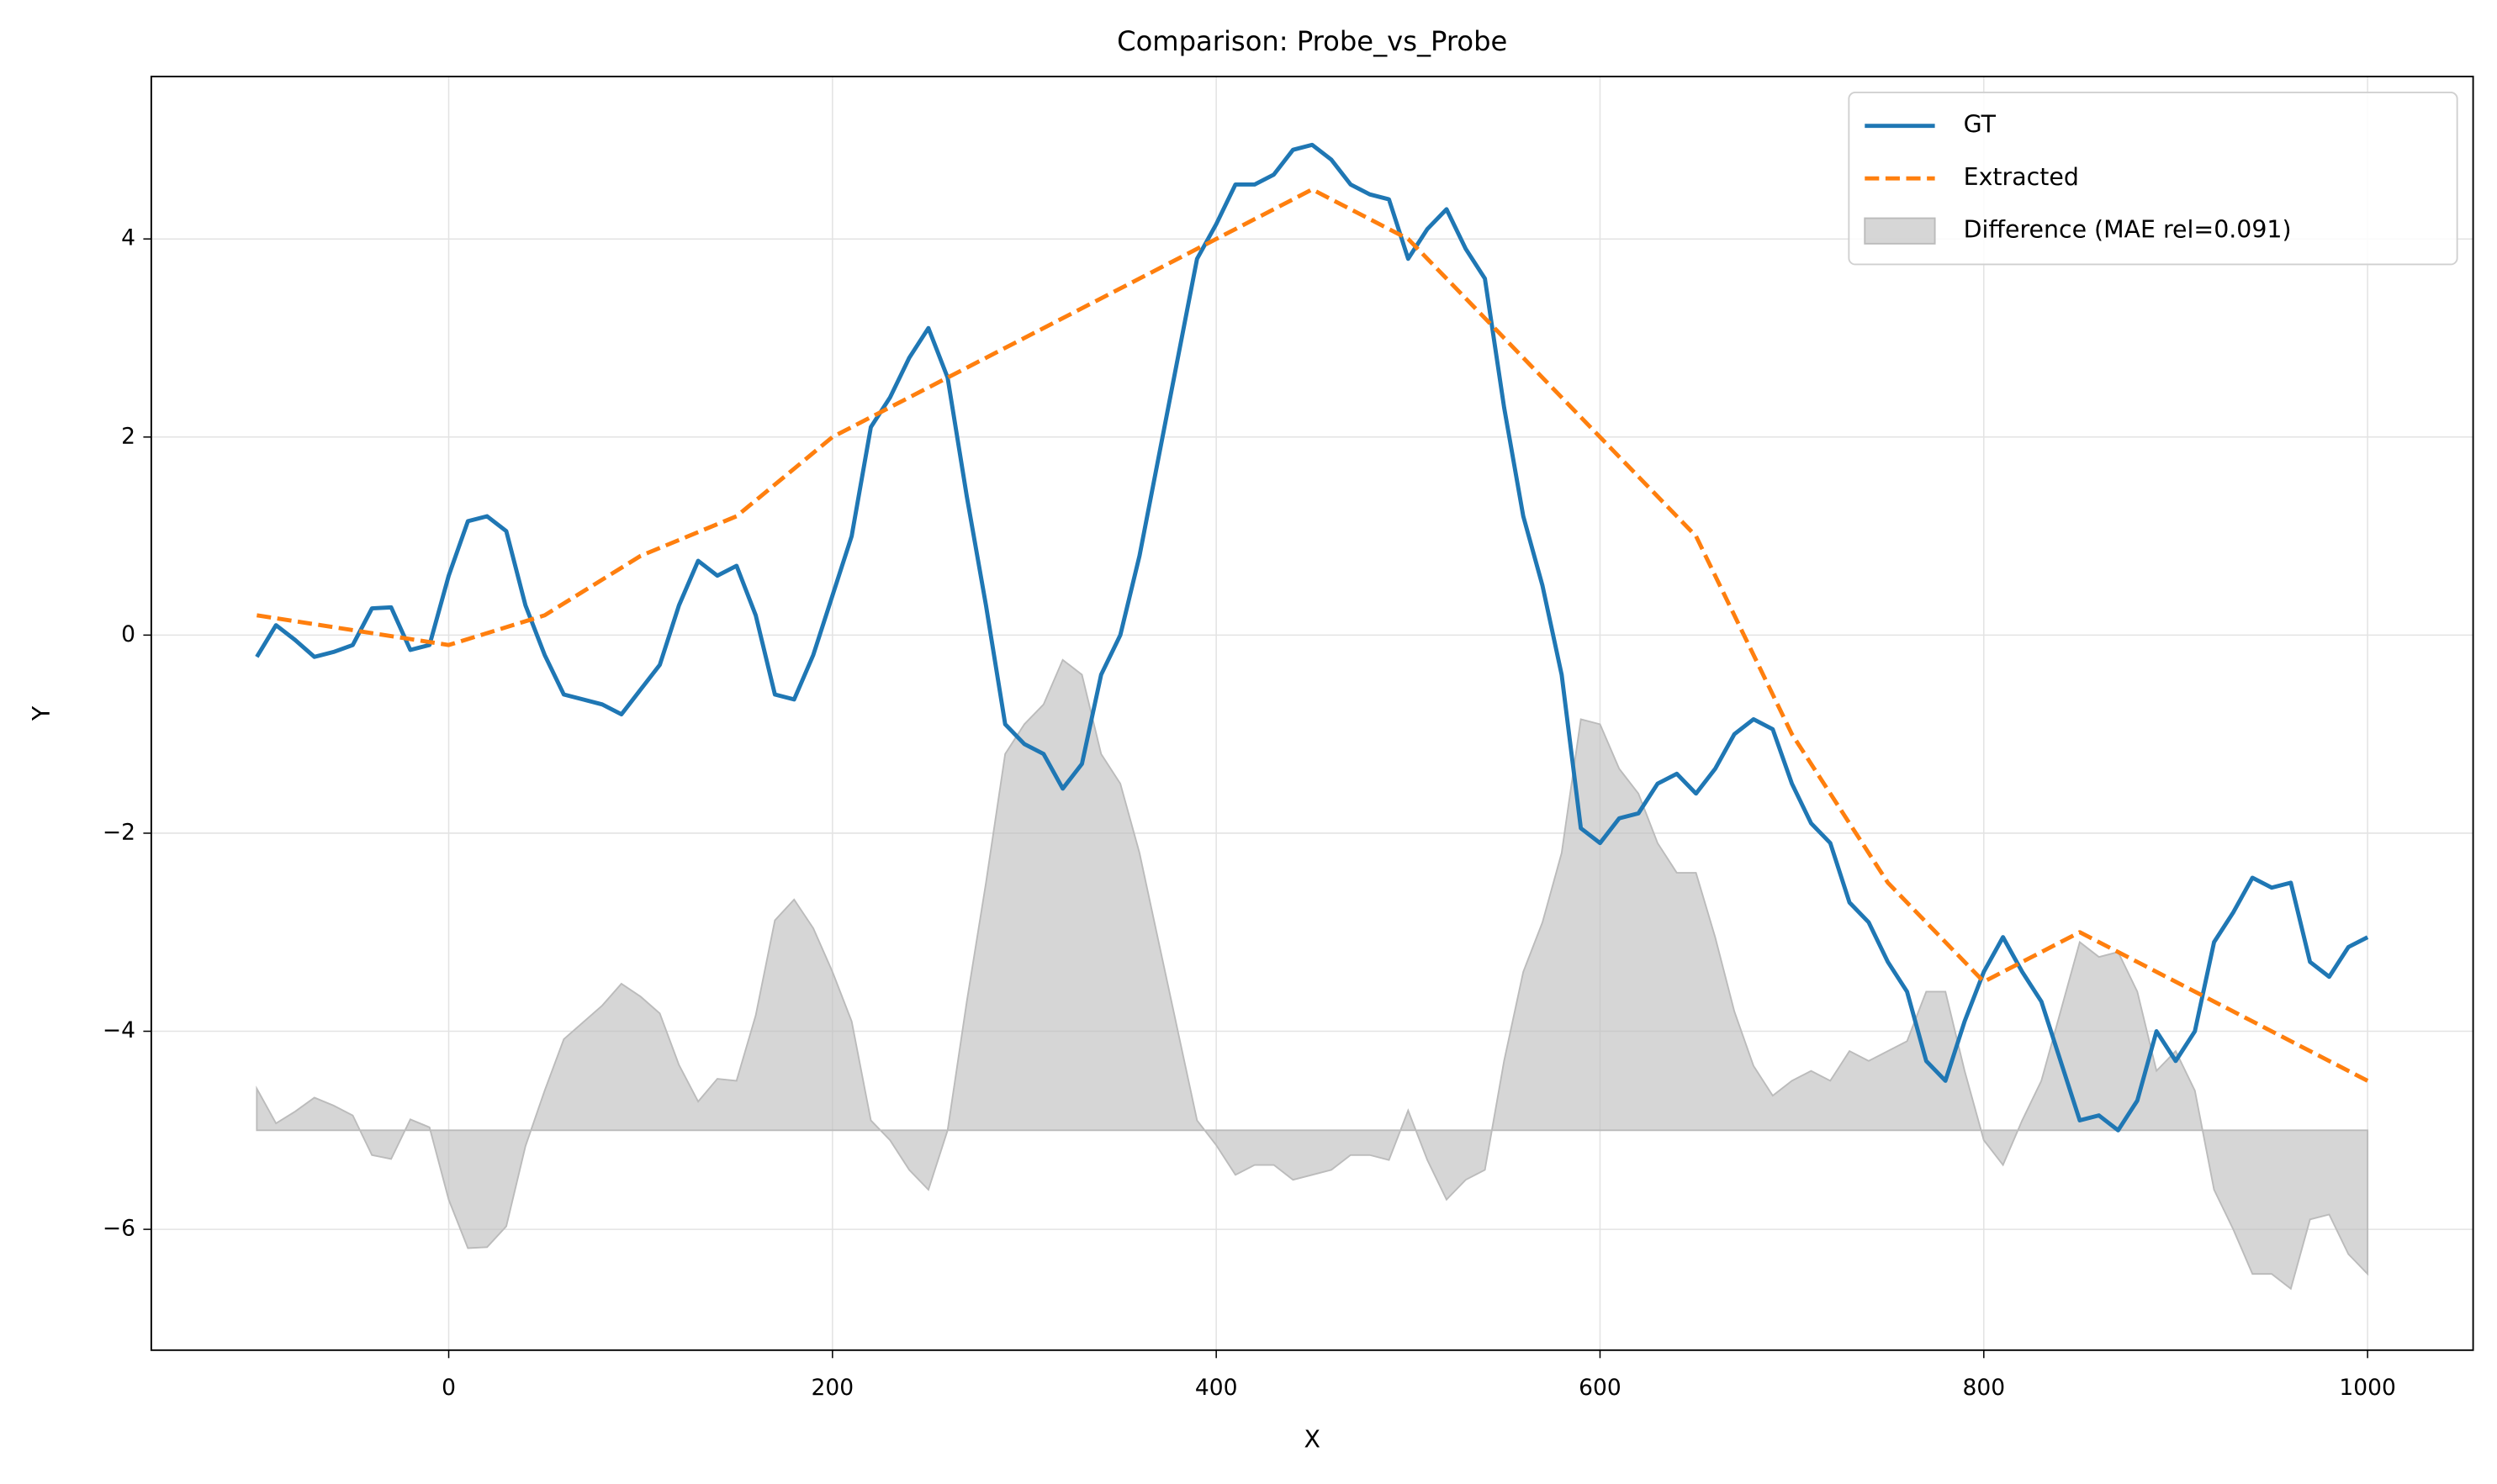 The image size is (2497, 1484). Describe the element at coordinates (1984, 1388) in the screenshot. I see `x-tick-label: 800` at that location.